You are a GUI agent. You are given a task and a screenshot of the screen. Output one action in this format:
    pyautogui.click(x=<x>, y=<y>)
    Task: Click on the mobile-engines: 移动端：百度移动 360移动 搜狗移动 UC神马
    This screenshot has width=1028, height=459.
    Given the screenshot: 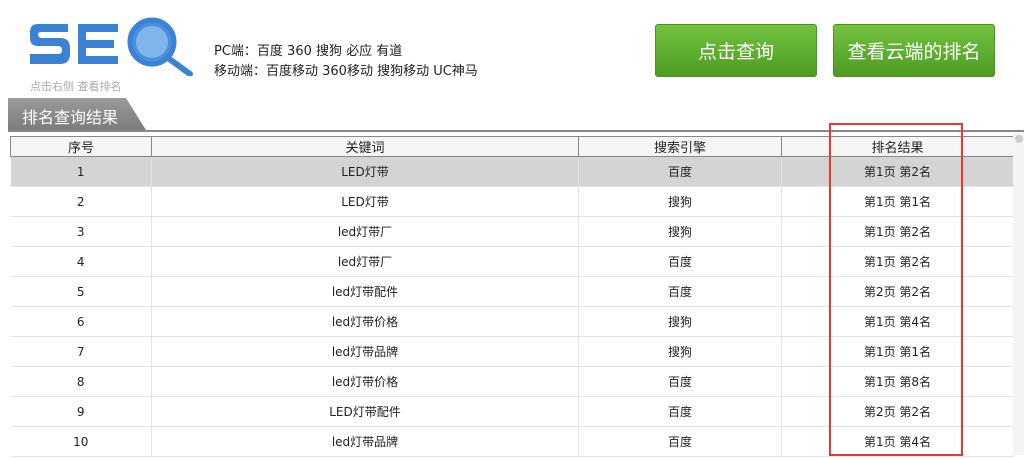 What is the action you would take?
    pyautogui.click(x=346, y=71)
    